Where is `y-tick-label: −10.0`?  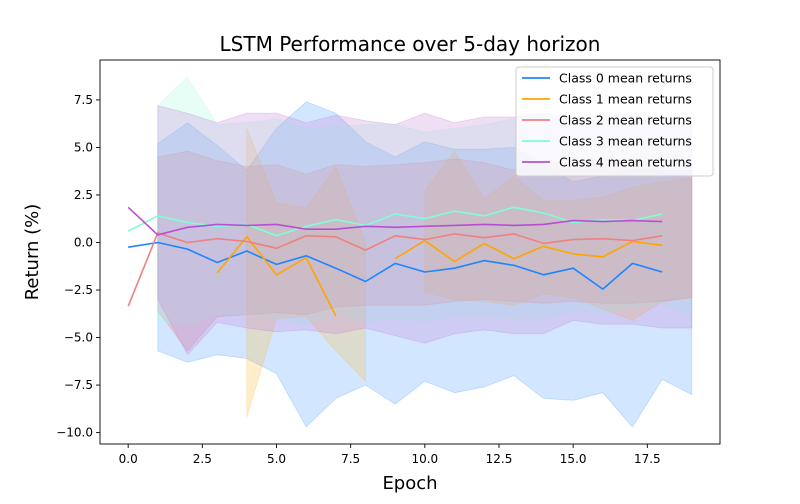 y-tick-label: −10.0 is located at coordinates (74, 433).